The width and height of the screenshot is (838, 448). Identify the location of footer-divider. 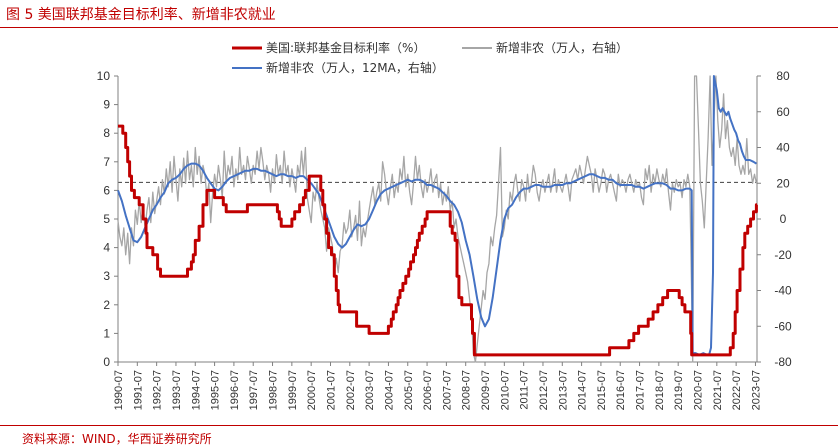
(419, 425).